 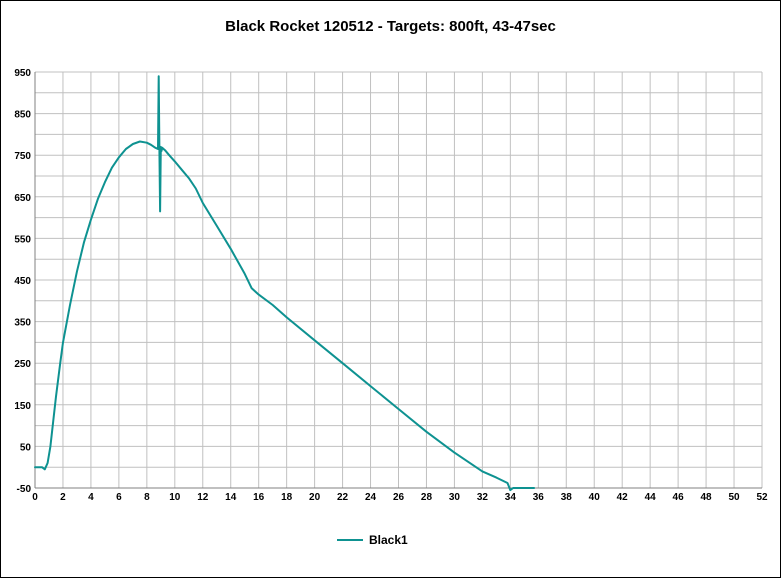 I want to click on legend: Black1, so click(x=372, y=540).